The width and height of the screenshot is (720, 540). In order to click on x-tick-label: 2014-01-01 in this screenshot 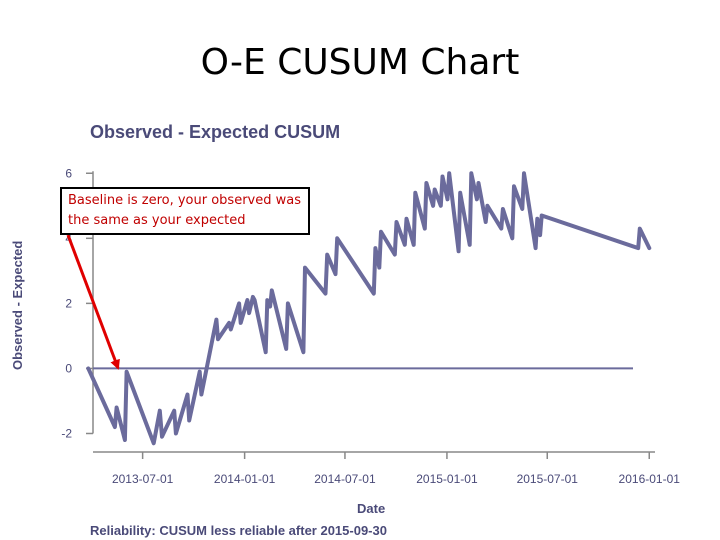, I will do `click(245, 479)`.